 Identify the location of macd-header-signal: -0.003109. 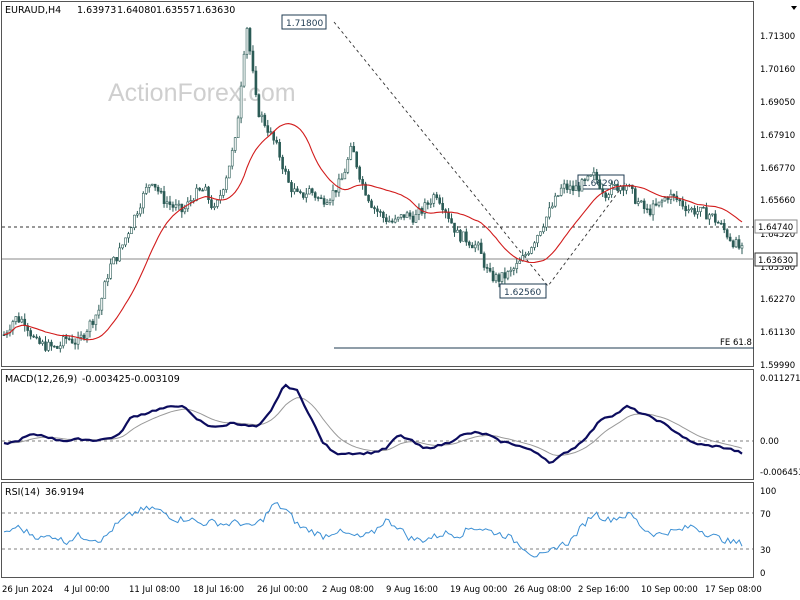
(155, 379).